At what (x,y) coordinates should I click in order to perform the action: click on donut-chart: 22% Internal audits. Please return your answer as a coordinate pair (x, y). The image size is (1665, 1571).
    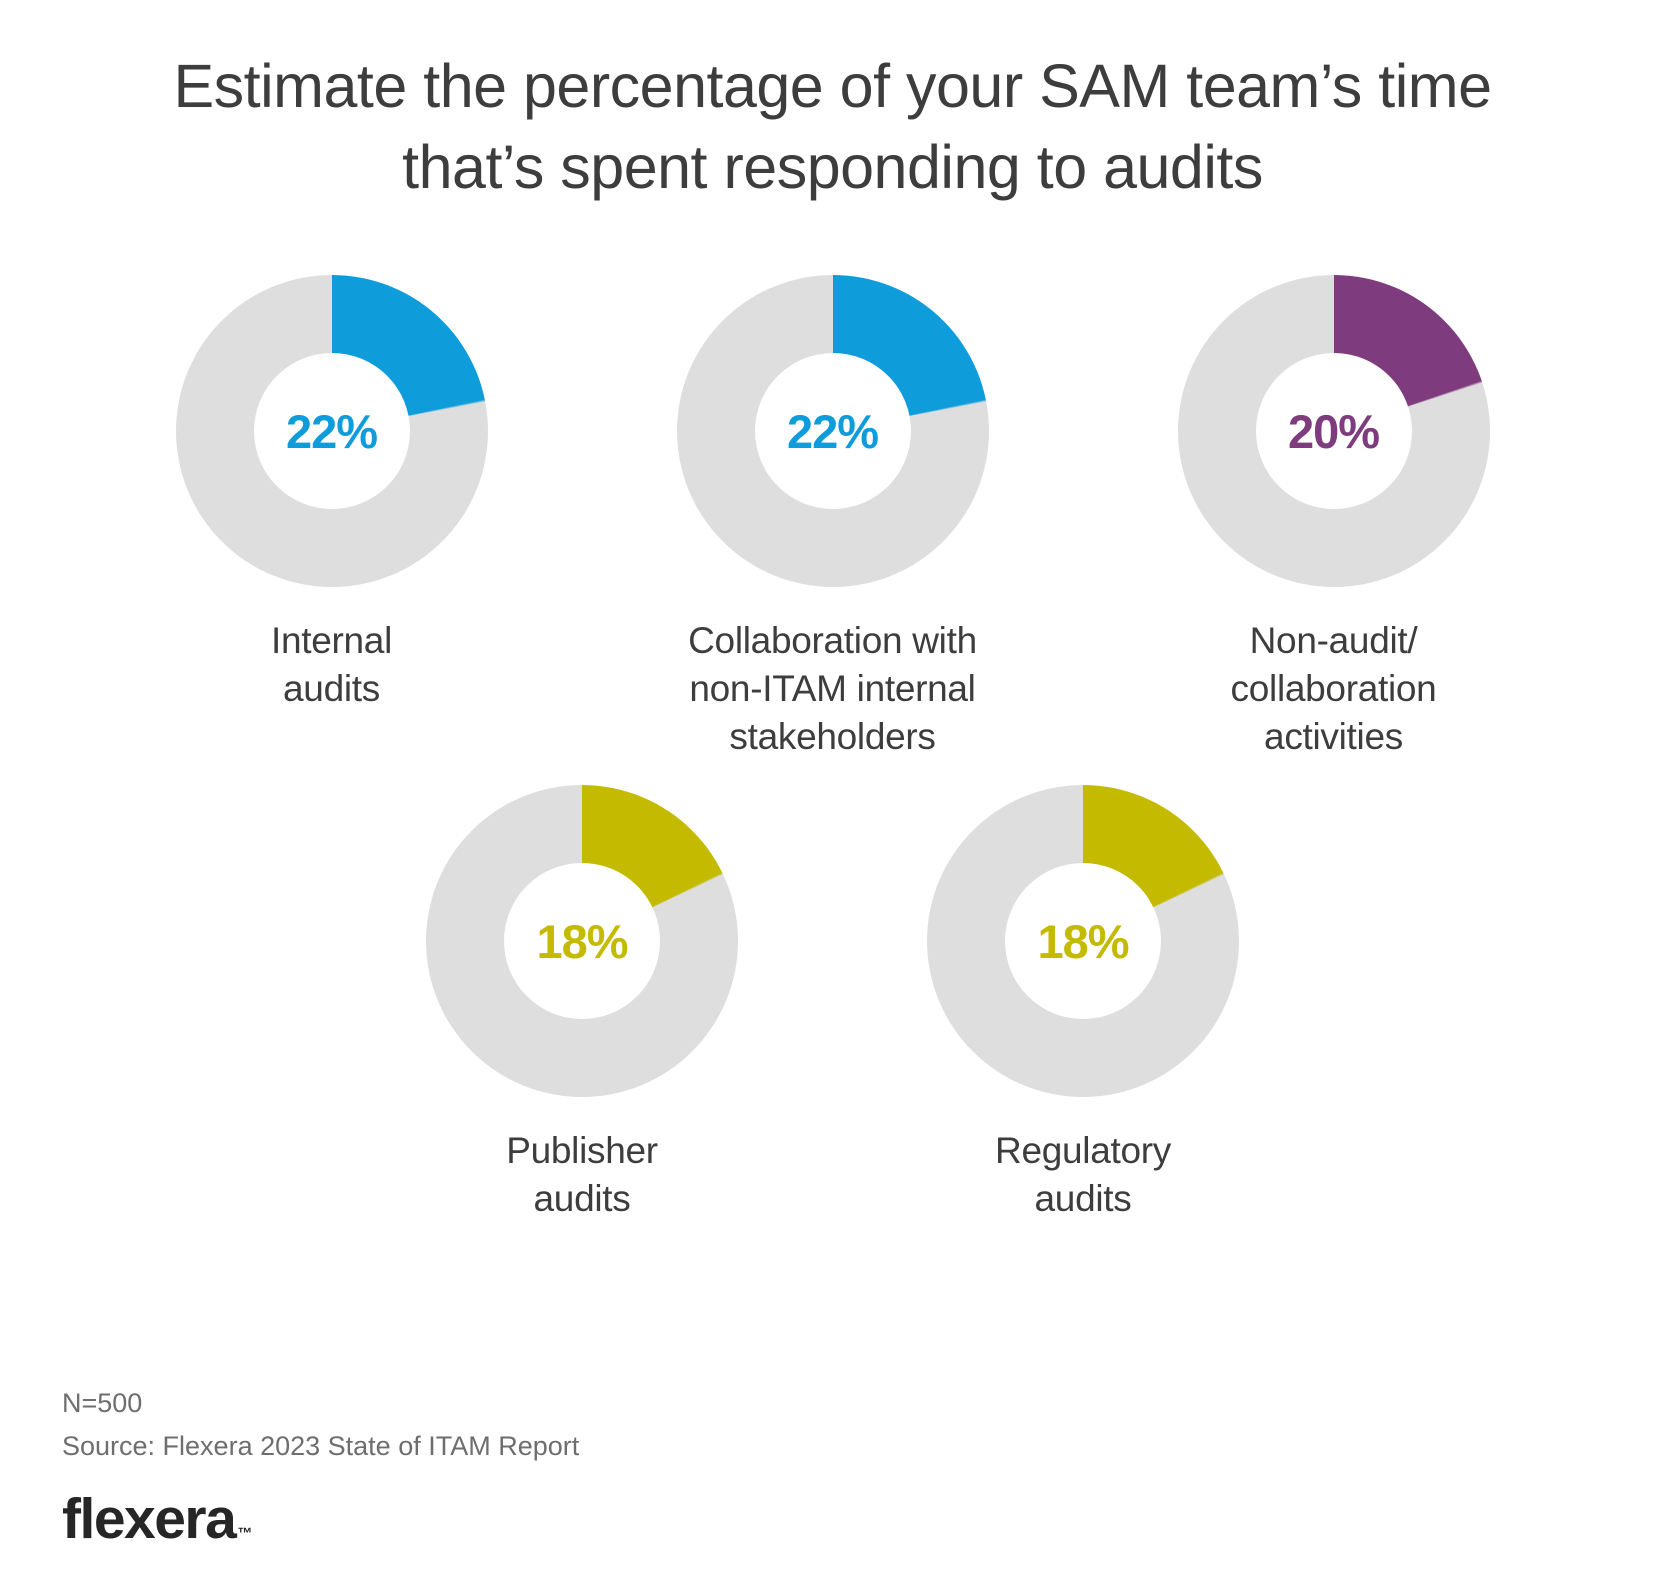
    Looking at the image, I should click on (331, 494).